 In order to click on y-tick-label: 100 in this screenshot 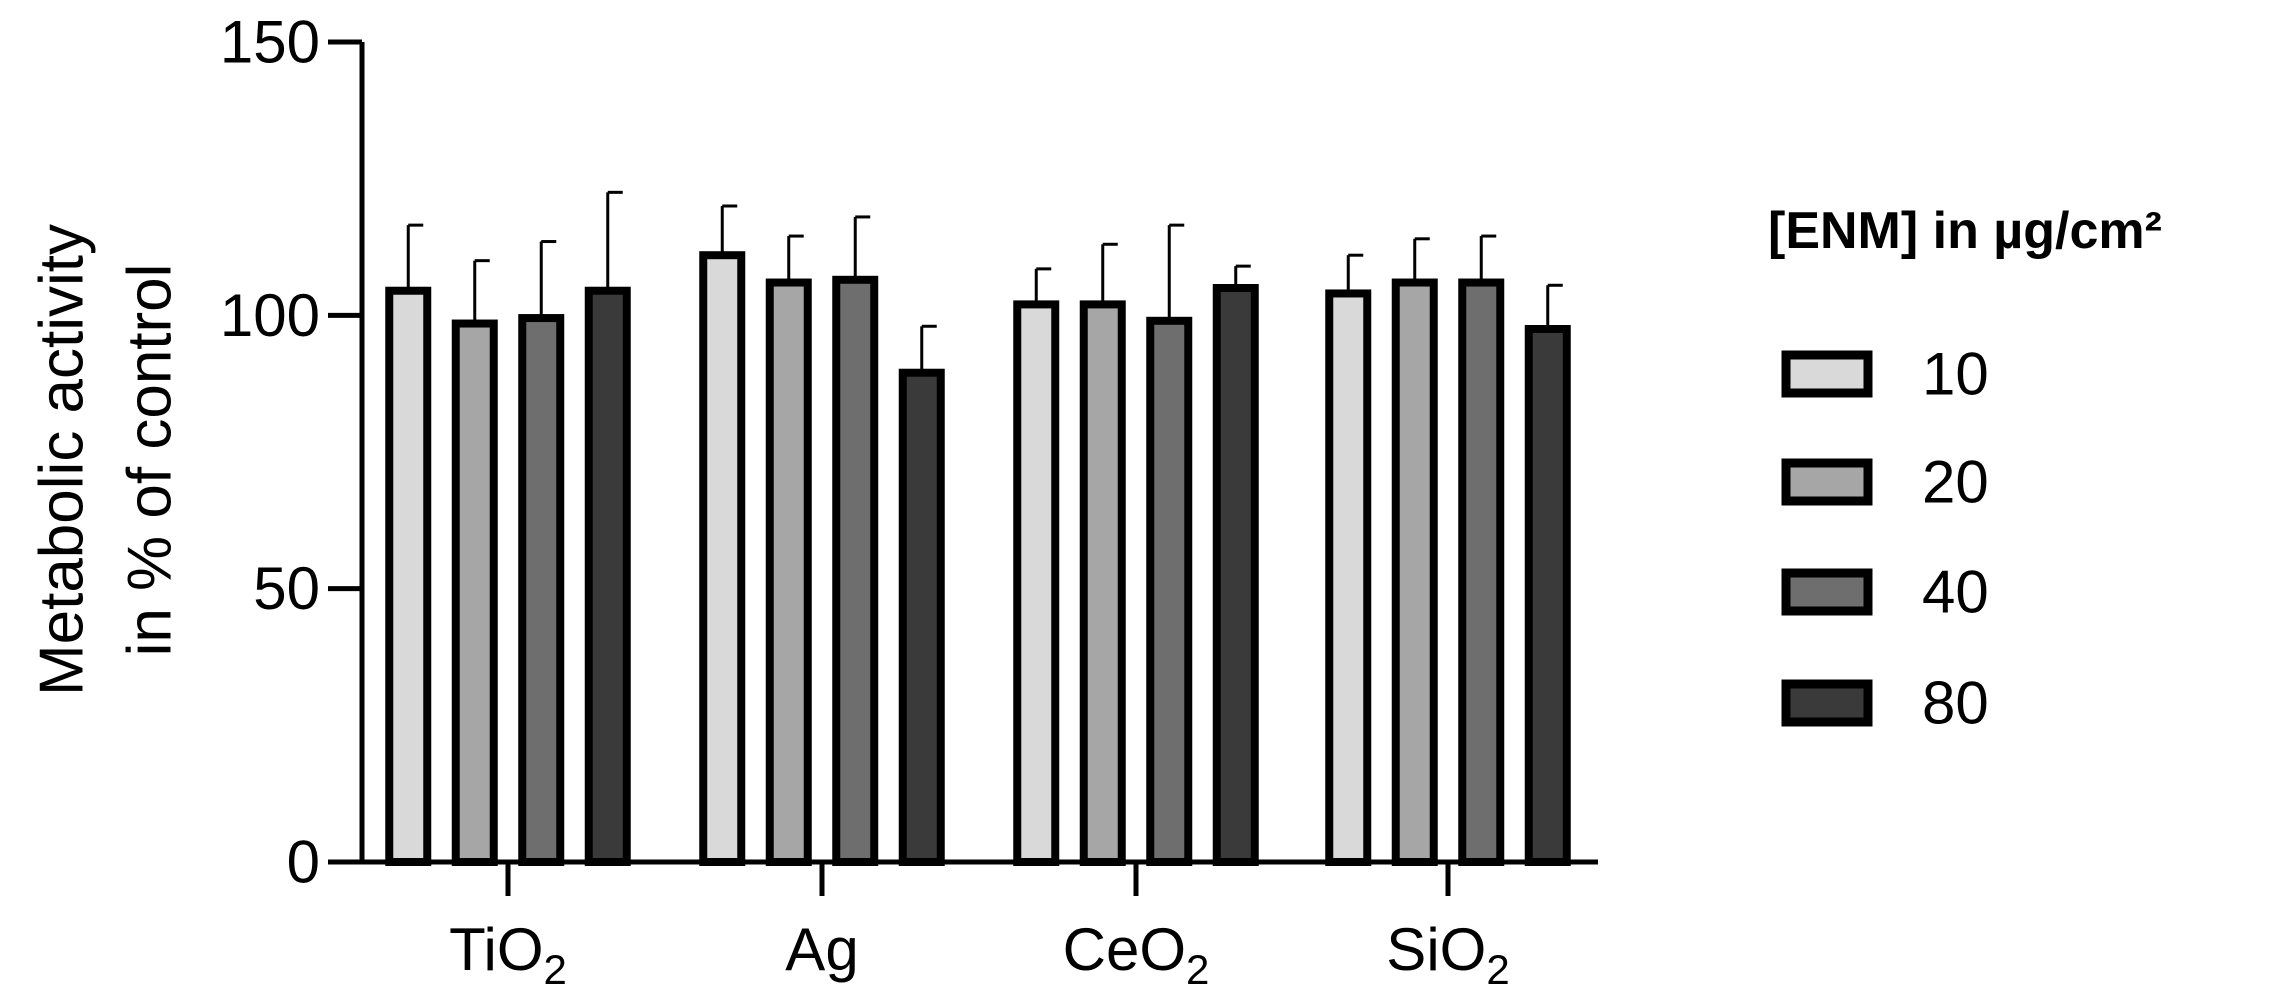, I will do `click(270, 315)`.